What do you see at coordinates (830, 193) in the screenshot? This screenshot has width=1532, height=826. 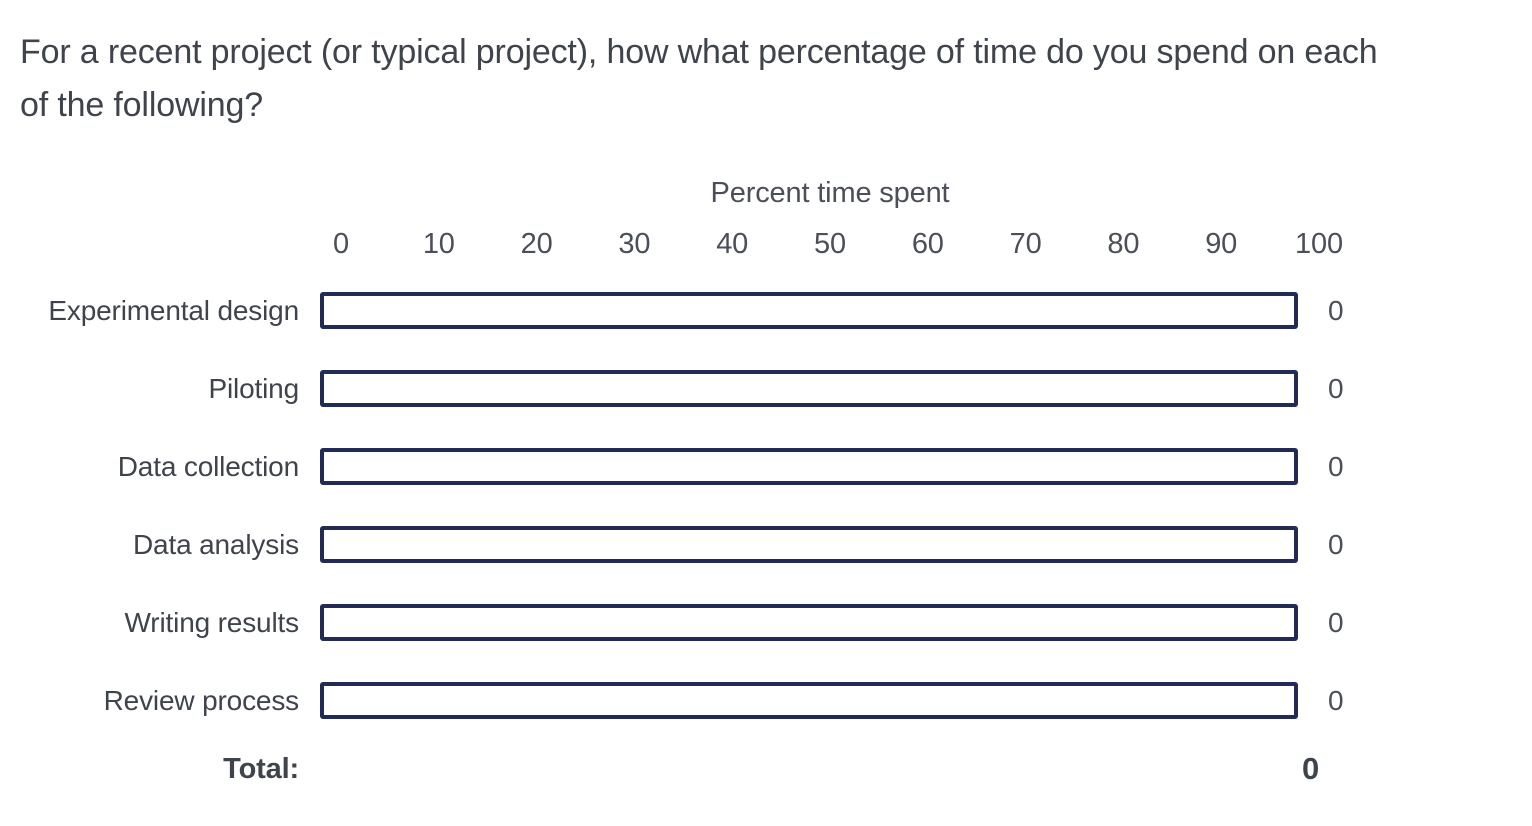 I see `axis-title: Percent time spent` at bounding box center [830, 193].